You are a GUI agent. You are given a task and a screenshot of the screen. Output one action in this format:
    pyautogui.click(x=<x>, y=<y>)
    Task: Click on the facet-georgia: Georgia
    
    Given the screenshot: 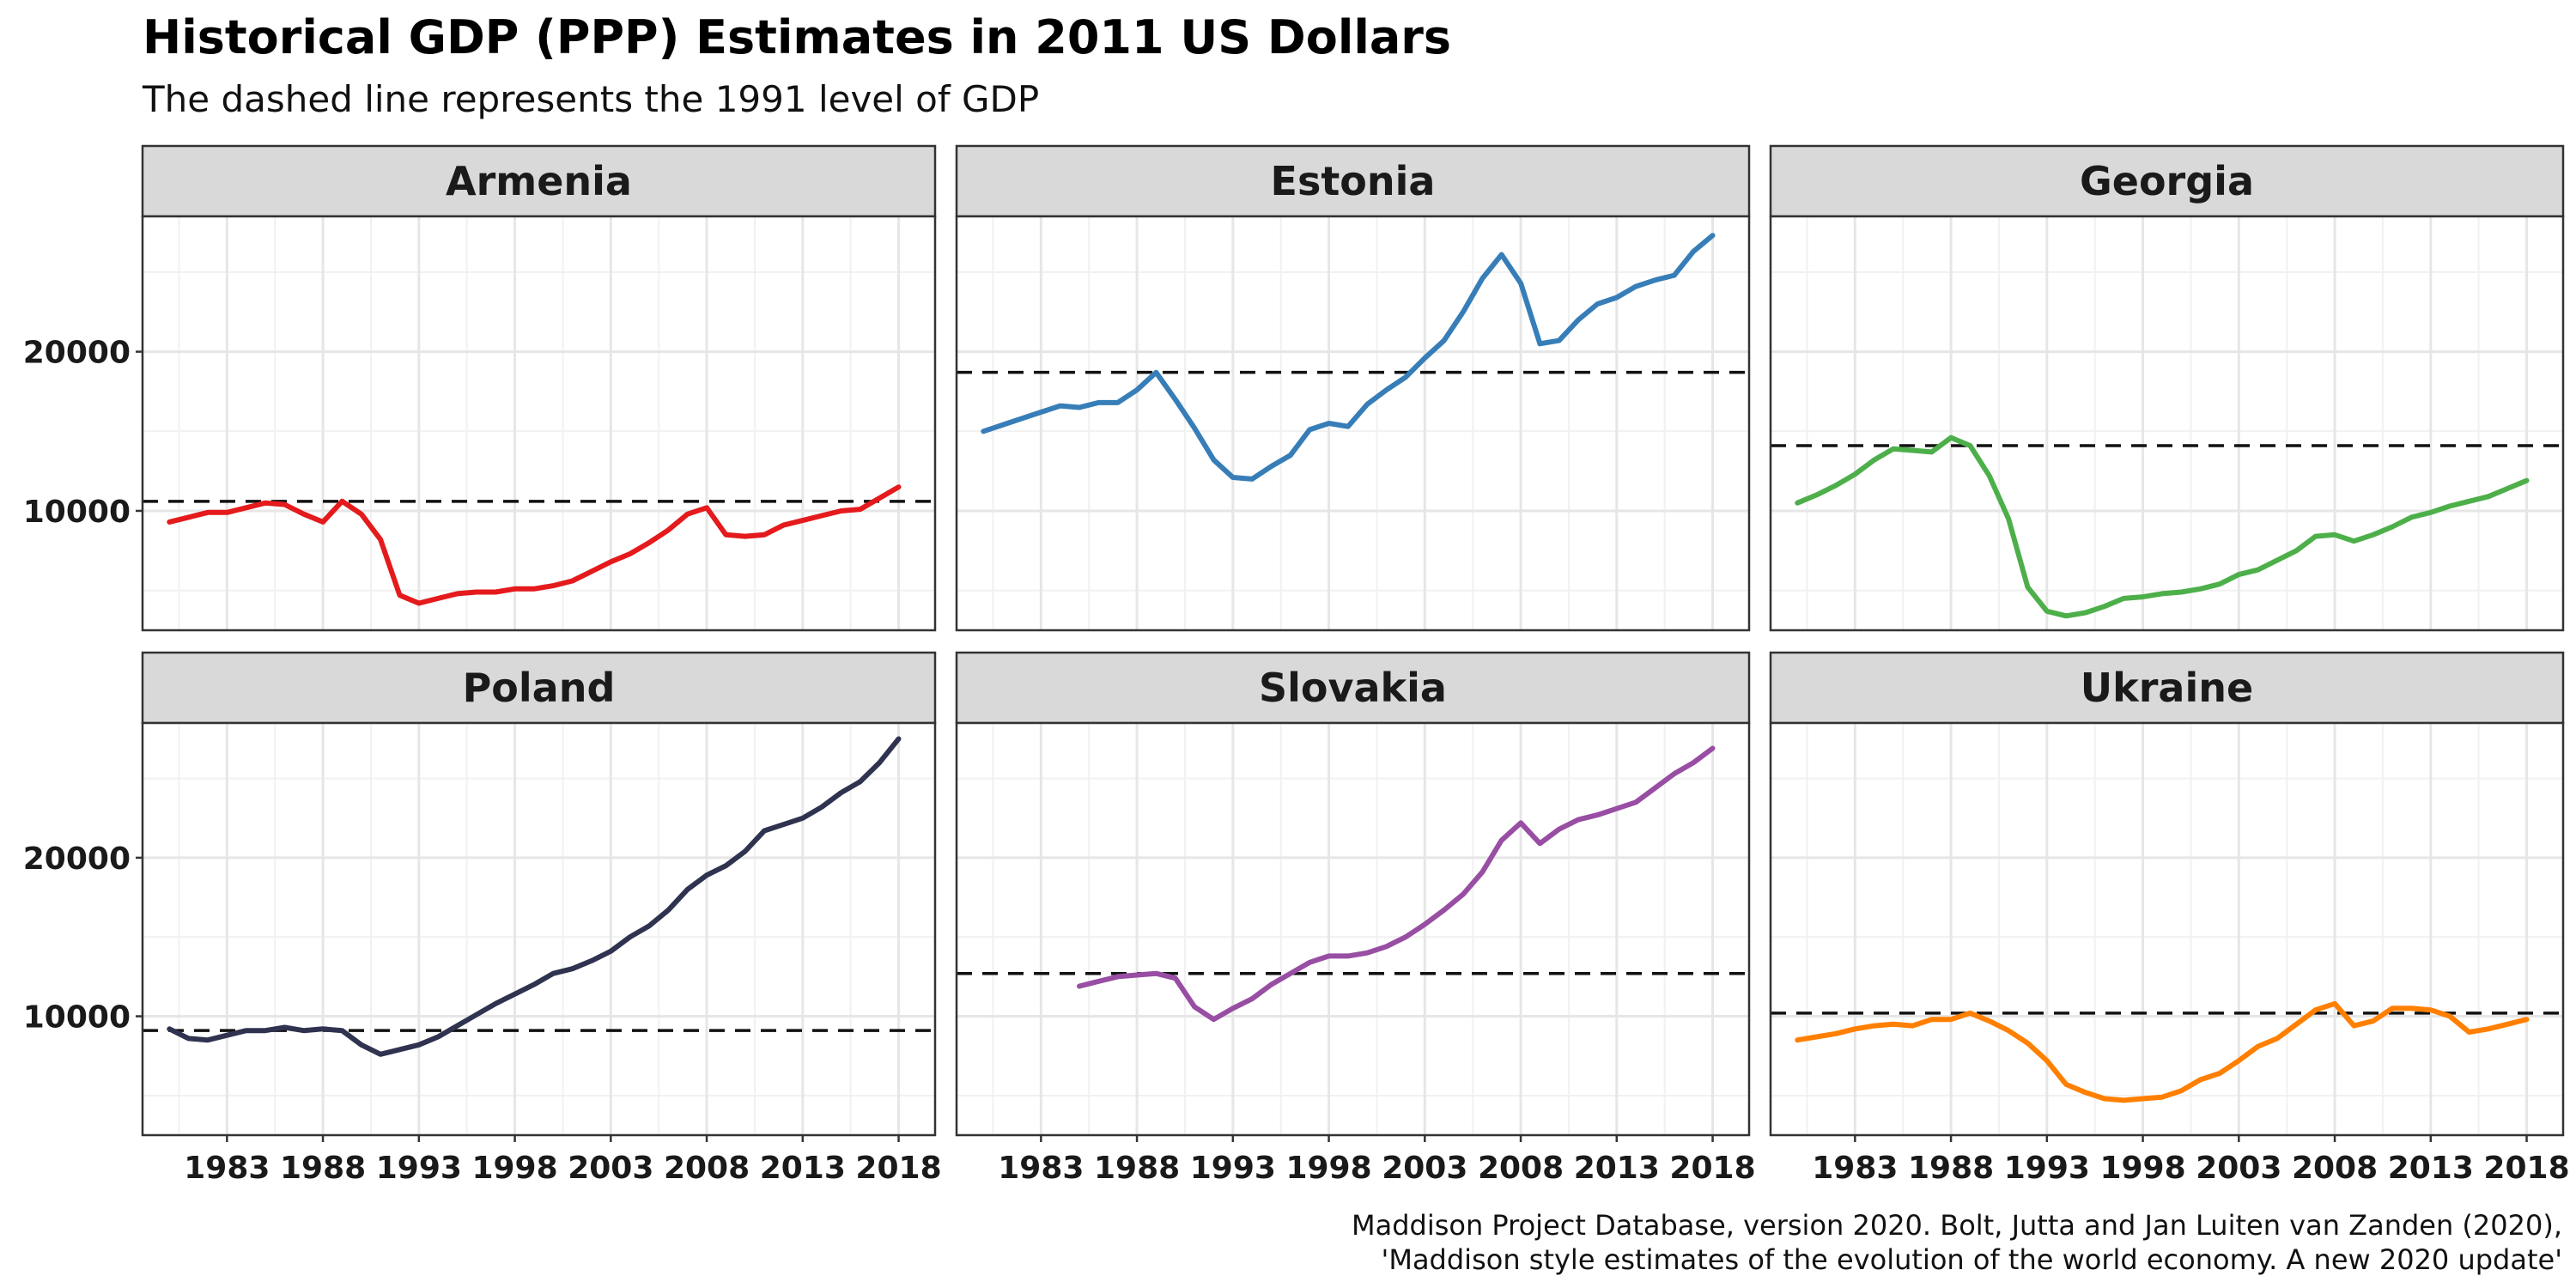 What is the action you would take?
    pyautogui.click(x=2167, y=388)
    